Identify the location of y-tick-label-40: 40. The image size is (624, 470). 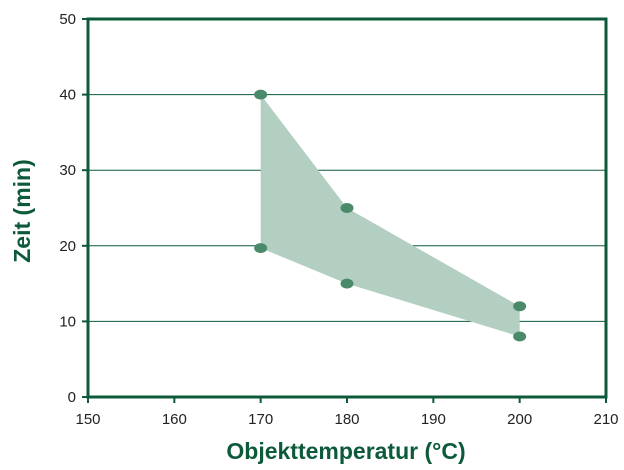
(67, 95).